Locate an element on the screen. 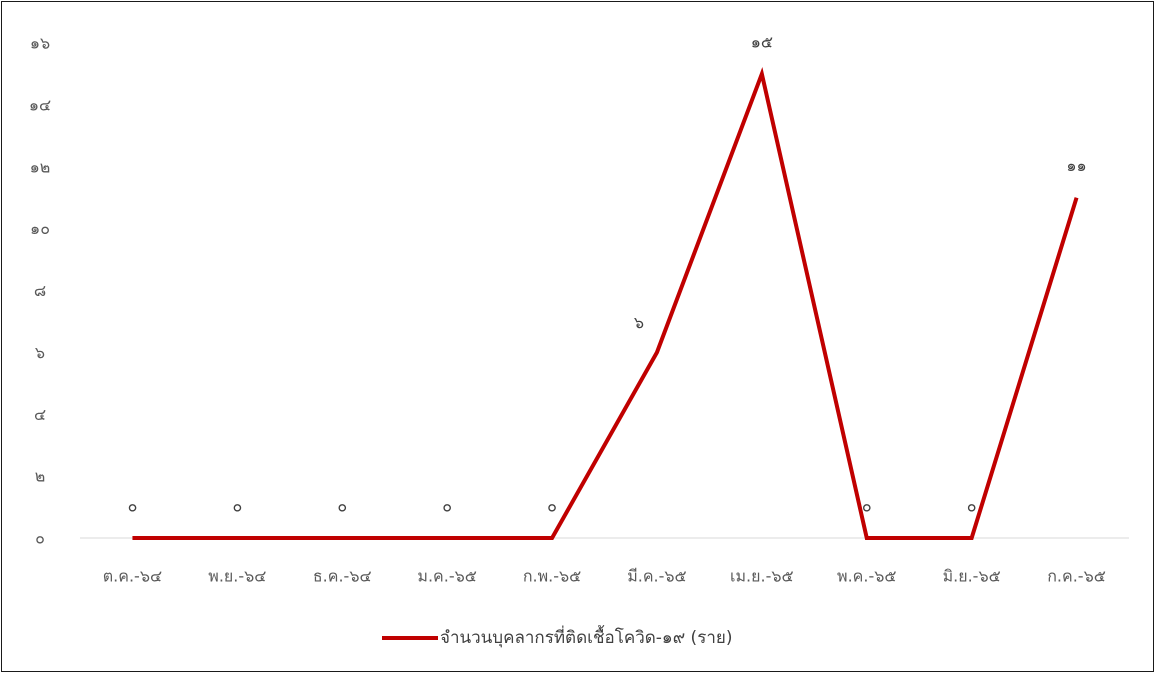 The height and width of the screenshot is (675, 1157). y-tick-label: ๒ is located at coordinates (40, 476).